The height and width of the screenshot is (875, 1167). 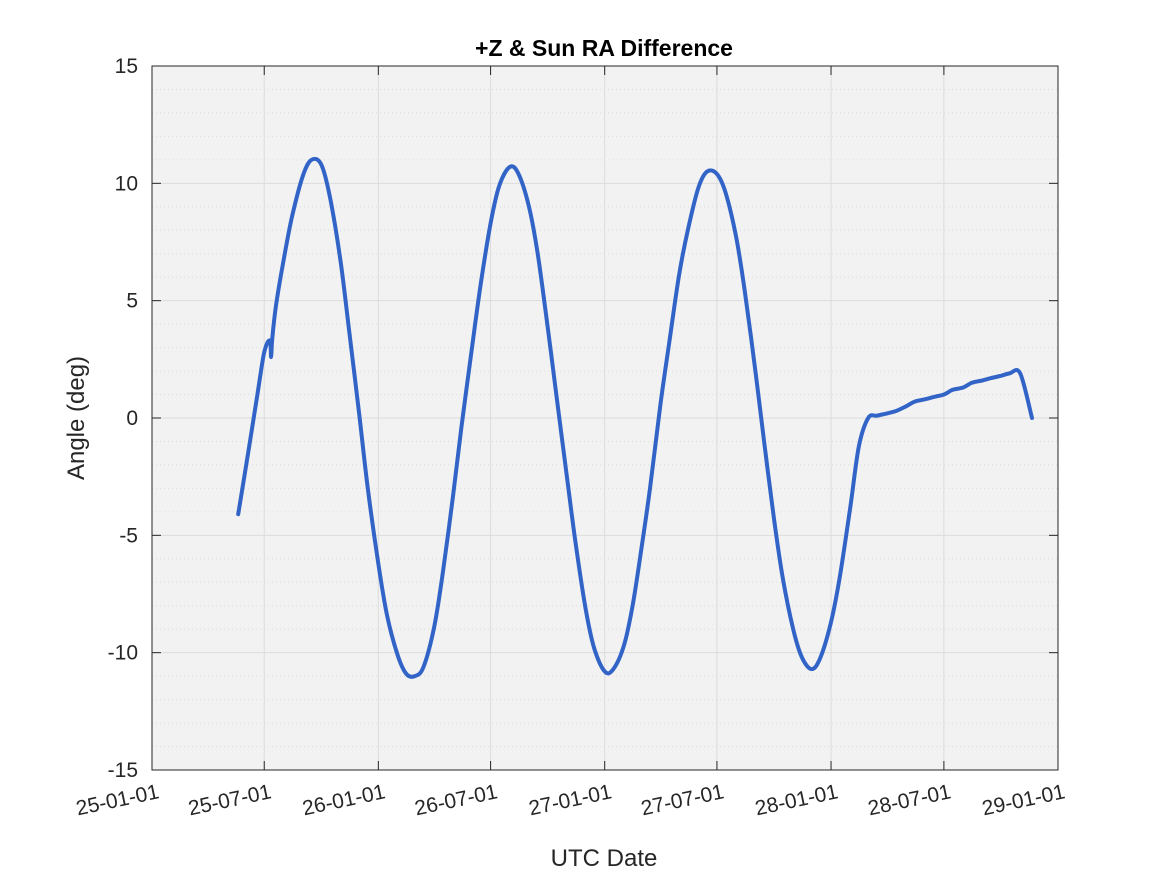 I want to click on x-tick-label: 25-07-01, so click(x=229, y=800).